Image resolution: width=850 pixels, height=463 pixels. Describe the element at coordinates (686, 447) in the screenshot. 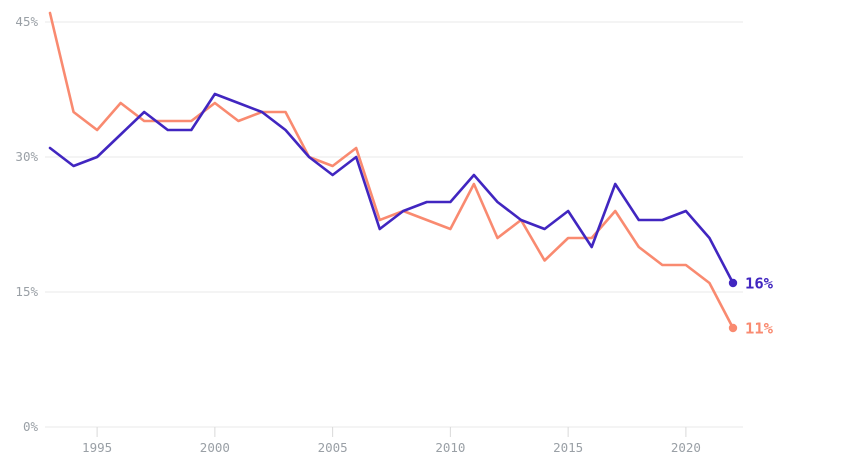

I see `x-tick-label: 2020` at that location.